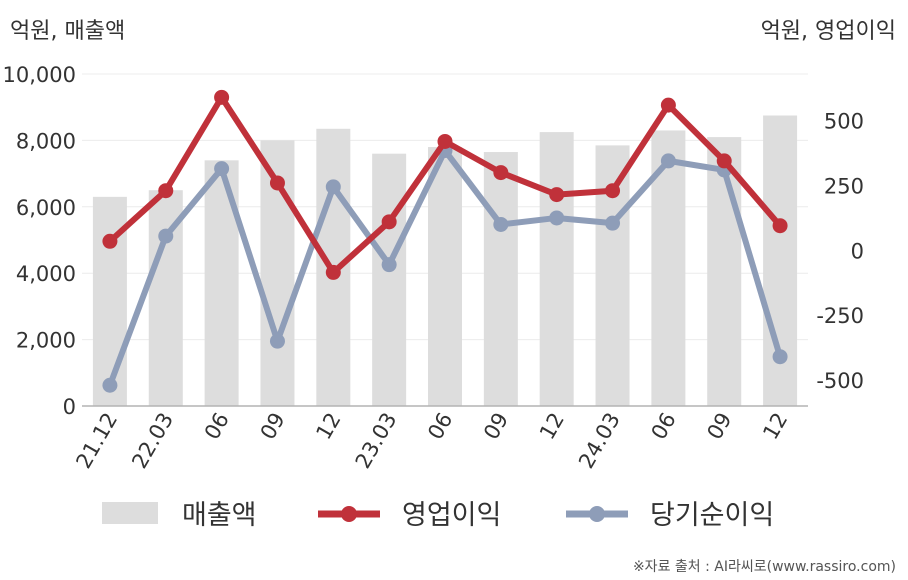  Describe the element at coordinates (840, 251) in the screenshot. I see `right-axis-ticks: -500 -250 0 250 500` at that location.